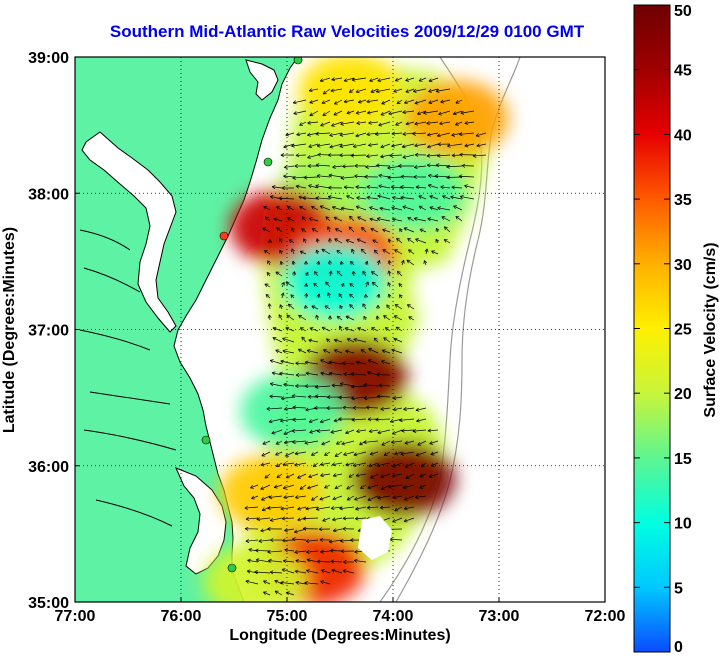 Image resolution: width=724 pixels, height=659 pixels. I want to click on x-tick-label: 75:00, so click(287, 616).